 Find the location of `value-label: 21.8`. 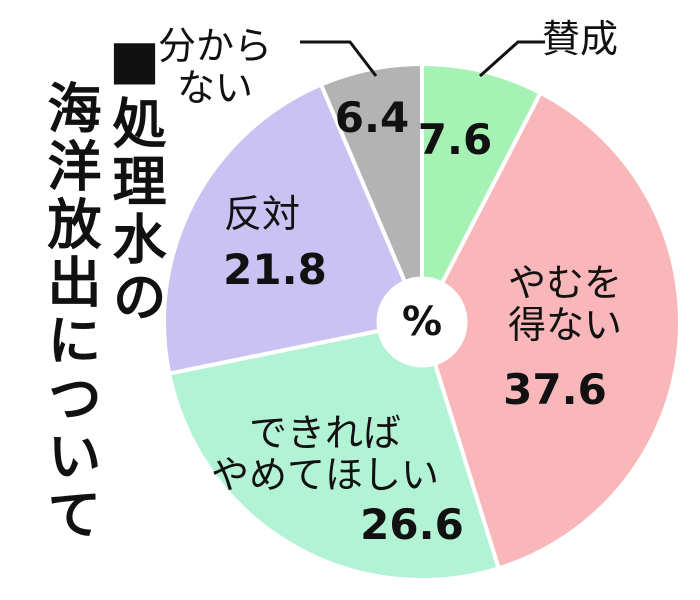

value-label: 21.8 is located at coordinates (275, 269).